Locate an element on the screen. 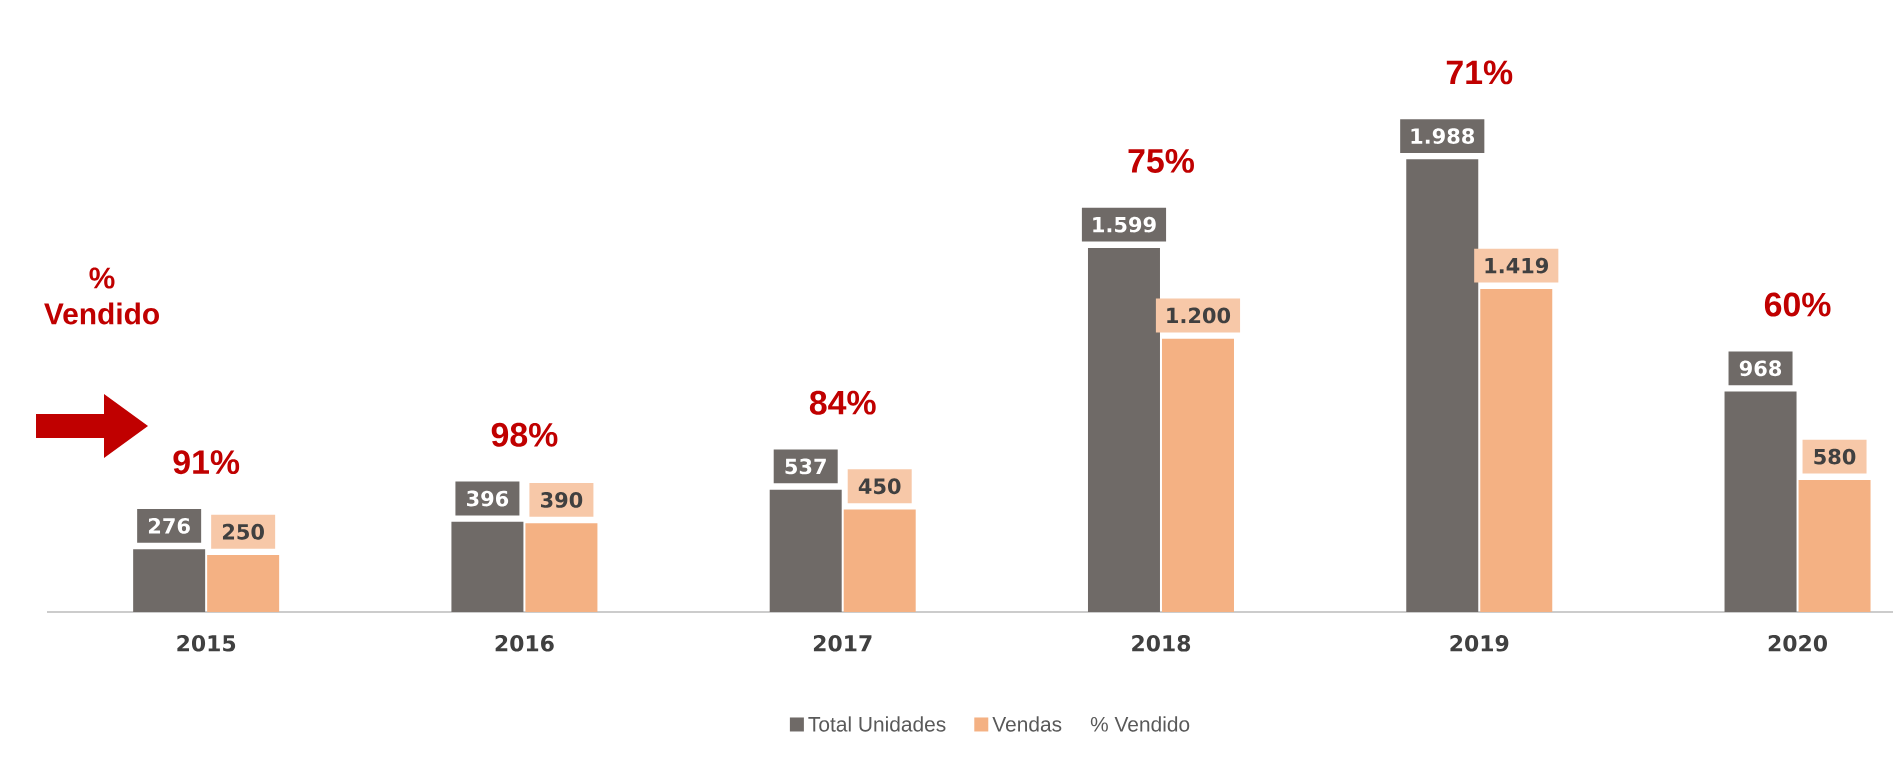 This screenshot has height=770, width=1893. x-tick-label: 2020 is located at coordinates (1797, 643).